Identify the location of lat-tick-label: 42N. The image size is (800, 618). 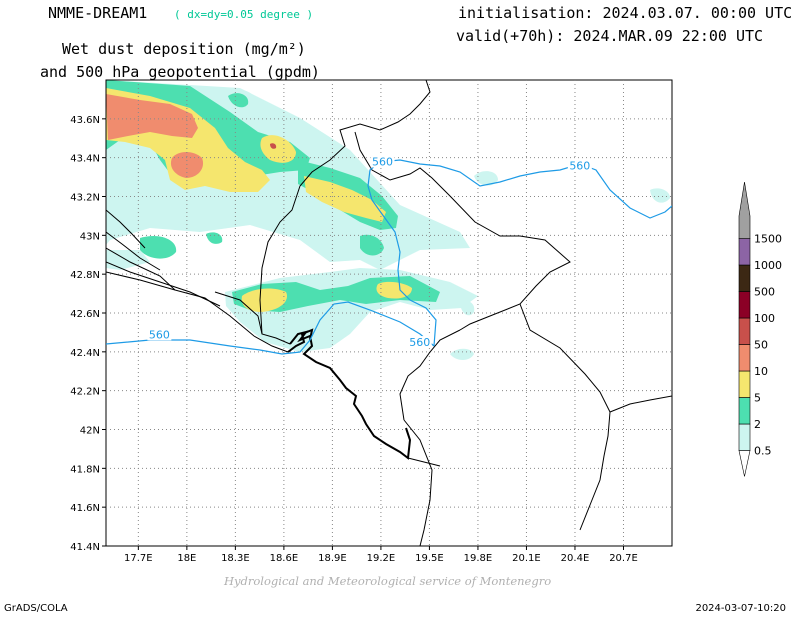
(90, 431).